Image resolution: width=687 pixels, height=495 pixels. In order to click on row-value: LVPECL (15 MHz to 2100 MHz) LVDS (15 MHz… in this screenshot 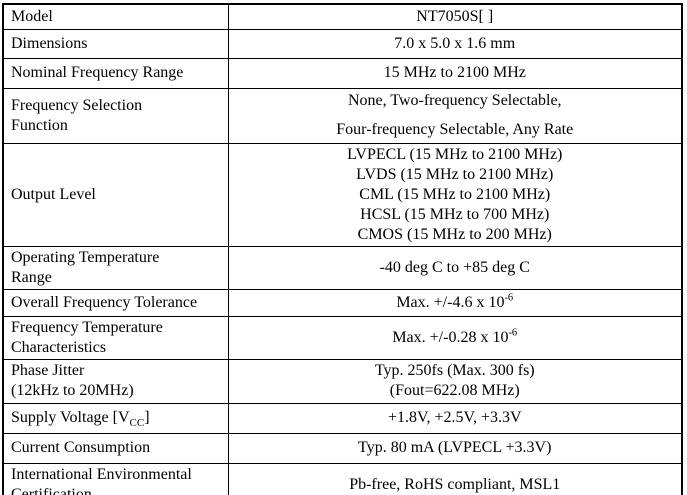, I will do `click(455, 194)`.